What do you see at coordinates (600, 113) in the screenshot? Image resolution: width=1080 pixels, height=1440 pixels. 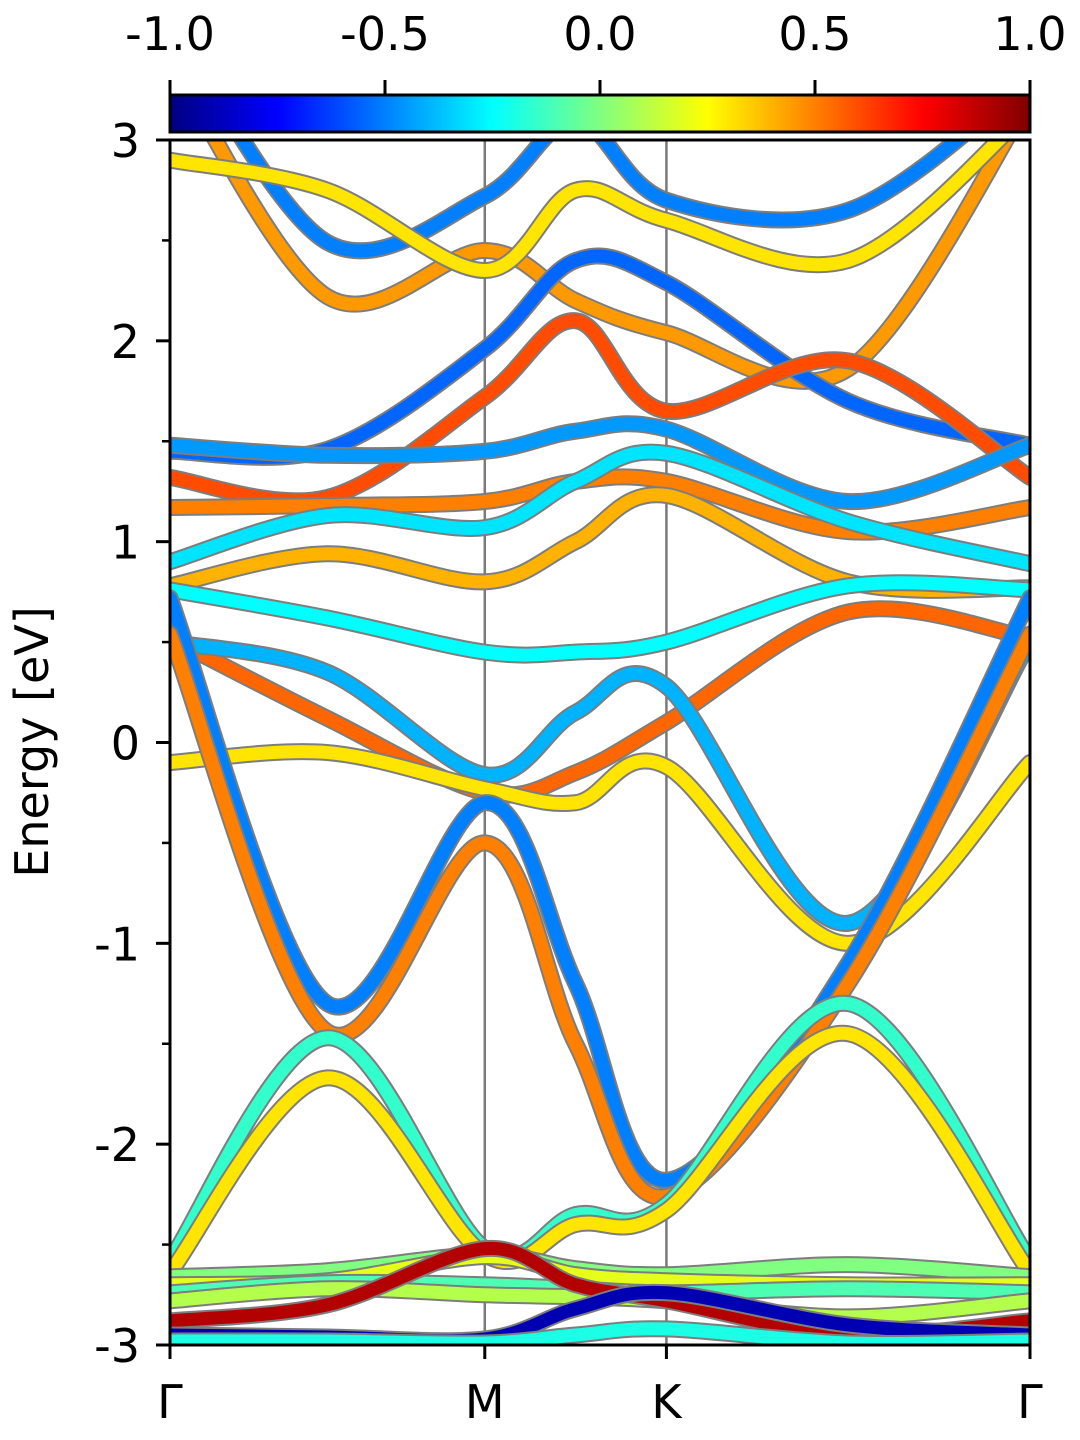 I see `colorbar-gradient` at bounding box center [600, 113].